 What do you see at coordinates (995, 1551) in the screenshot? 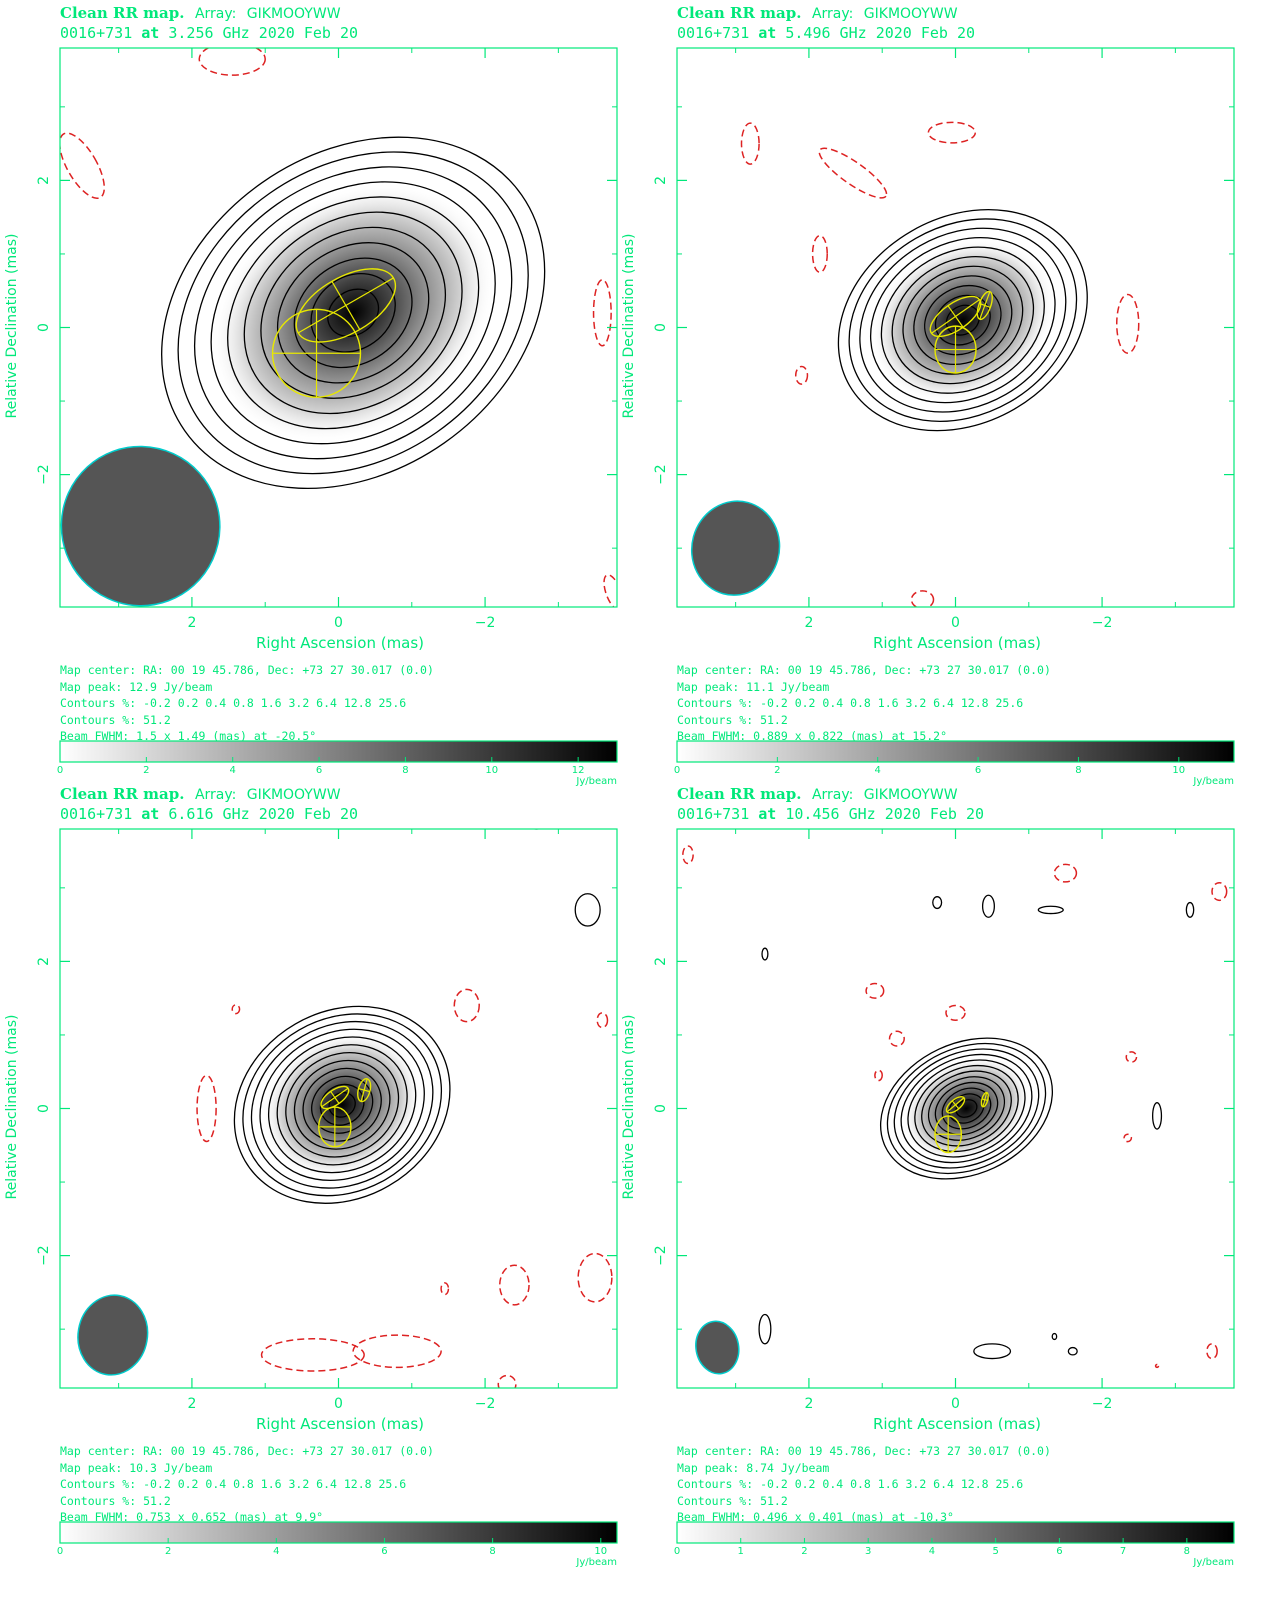
I see `colorbar-tick-label: 5` at bounding box center [995, 1551].